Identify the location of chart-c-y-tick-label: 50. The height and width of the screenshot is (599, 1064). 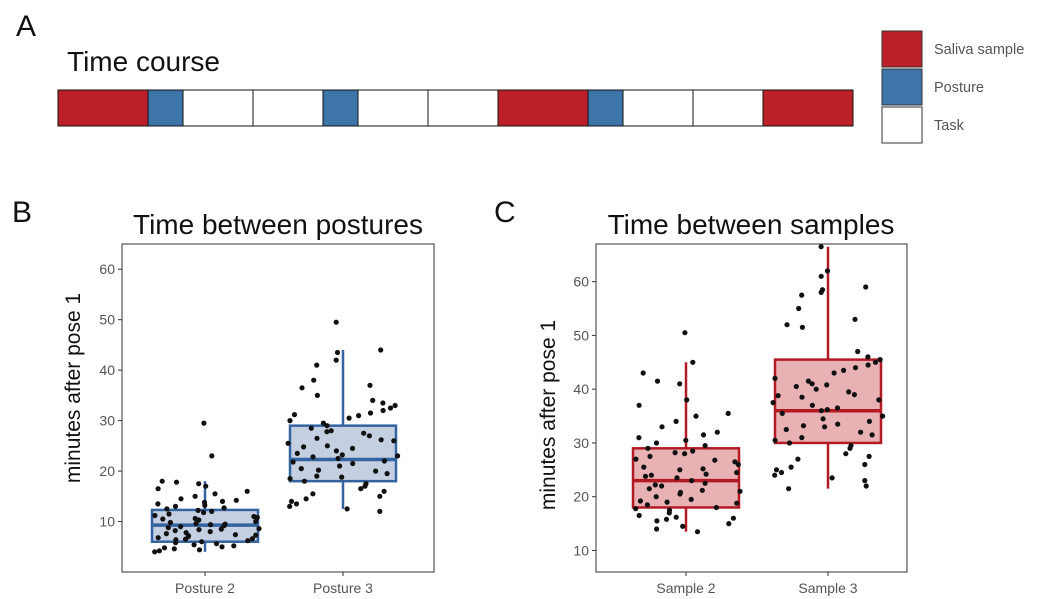
(581, 335).